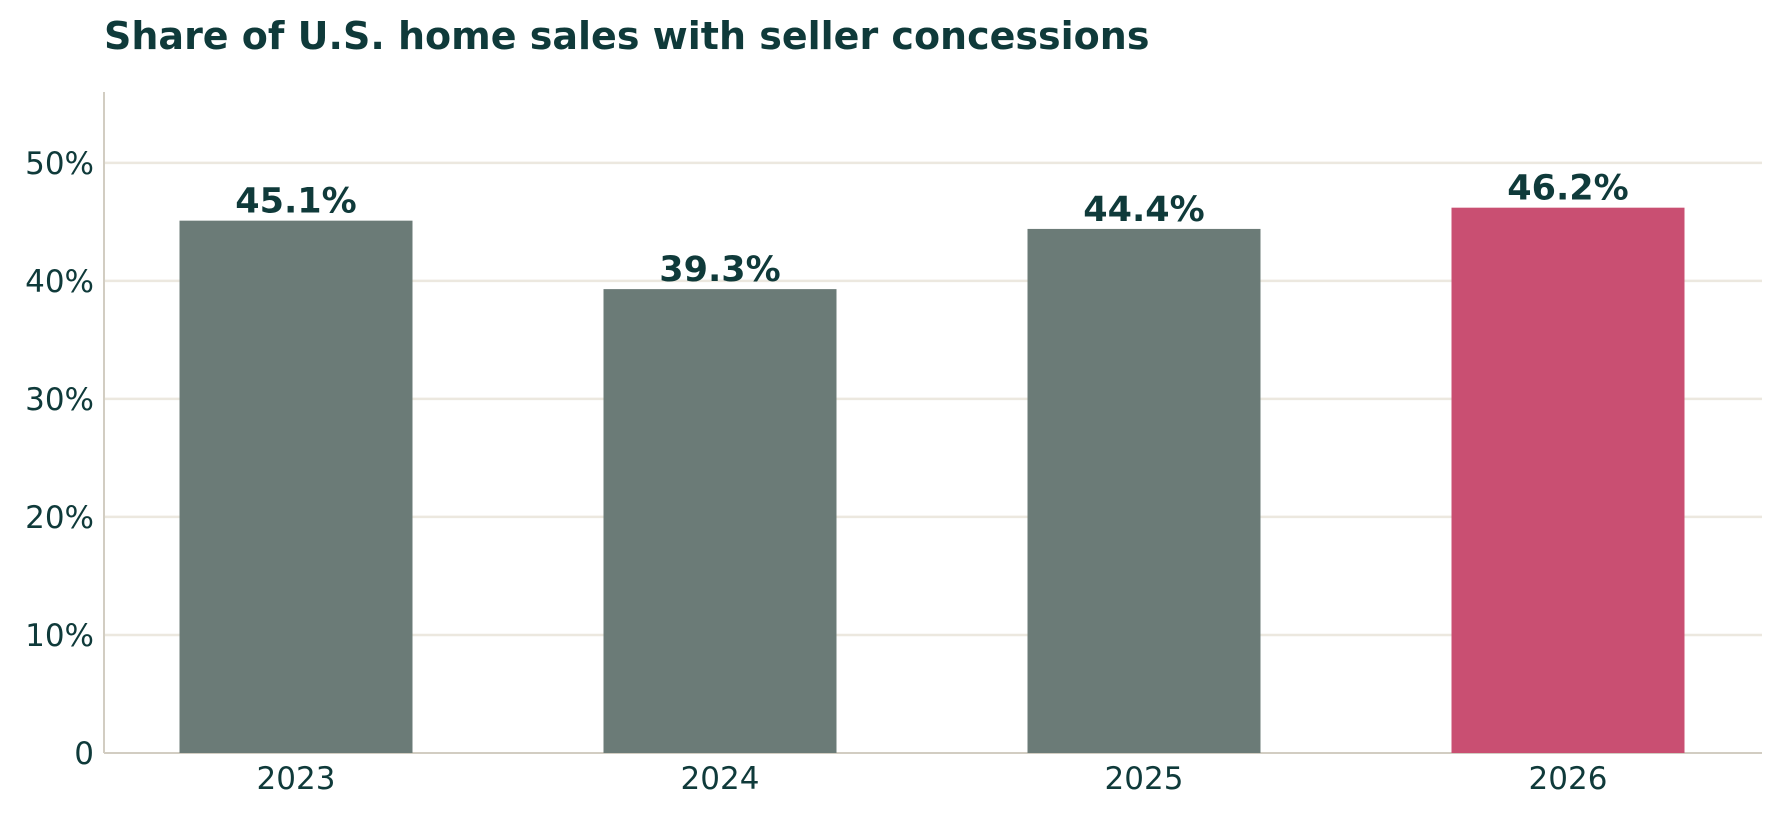 The image size is (1780, 817). Describe the element at coordinates (932, 779) in the screenshot. I see `x-axis-ticks: 2023 2024 2025 2026` at that location.